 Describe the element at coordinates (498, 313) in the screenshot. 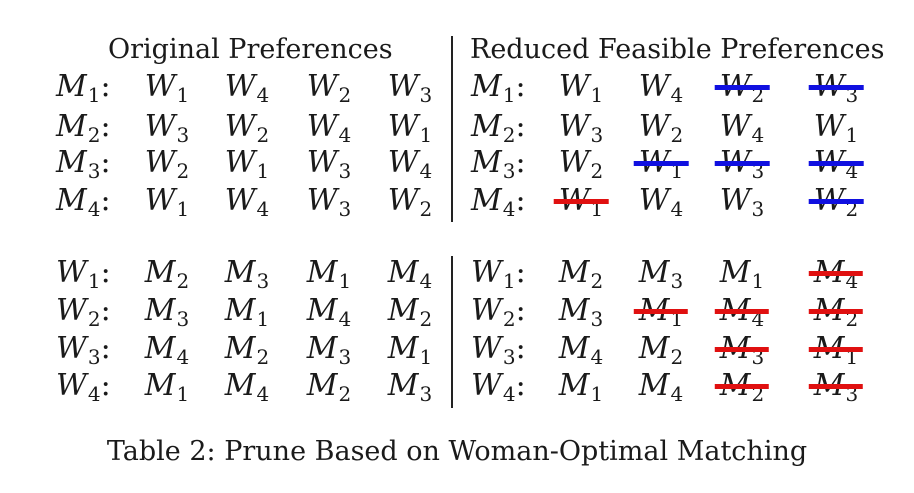

I see `women-reduced-row-label: W2:` at that location.